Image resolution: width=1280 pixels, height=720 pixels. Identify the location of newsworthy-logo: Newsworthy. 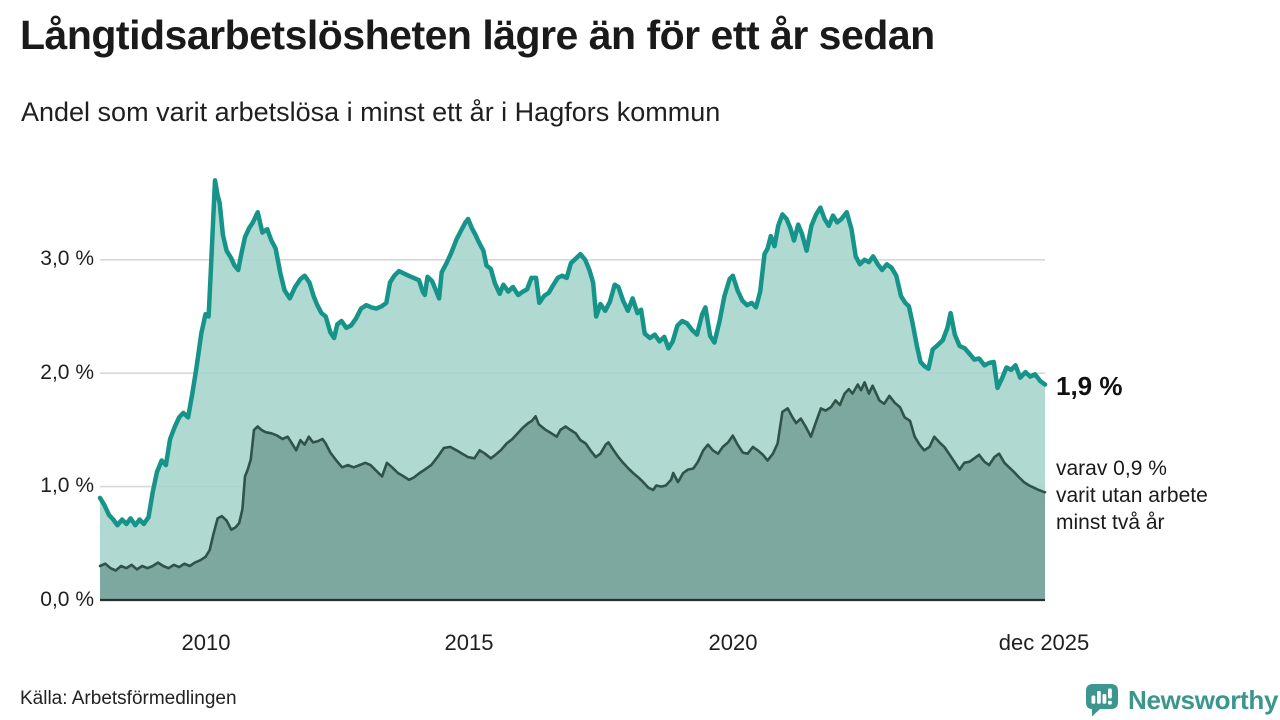
(1181, 700).